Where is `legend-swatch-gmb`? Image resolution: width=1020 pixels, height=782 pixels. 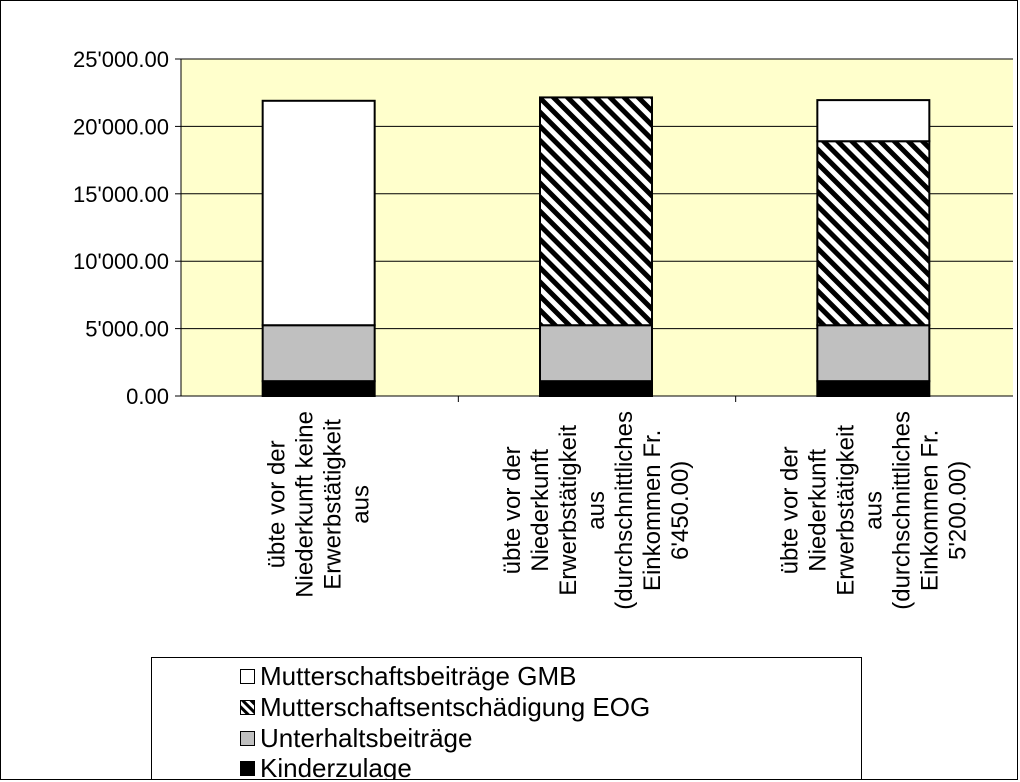 legend-swatch-gmb is located at coordinates (247, 676).